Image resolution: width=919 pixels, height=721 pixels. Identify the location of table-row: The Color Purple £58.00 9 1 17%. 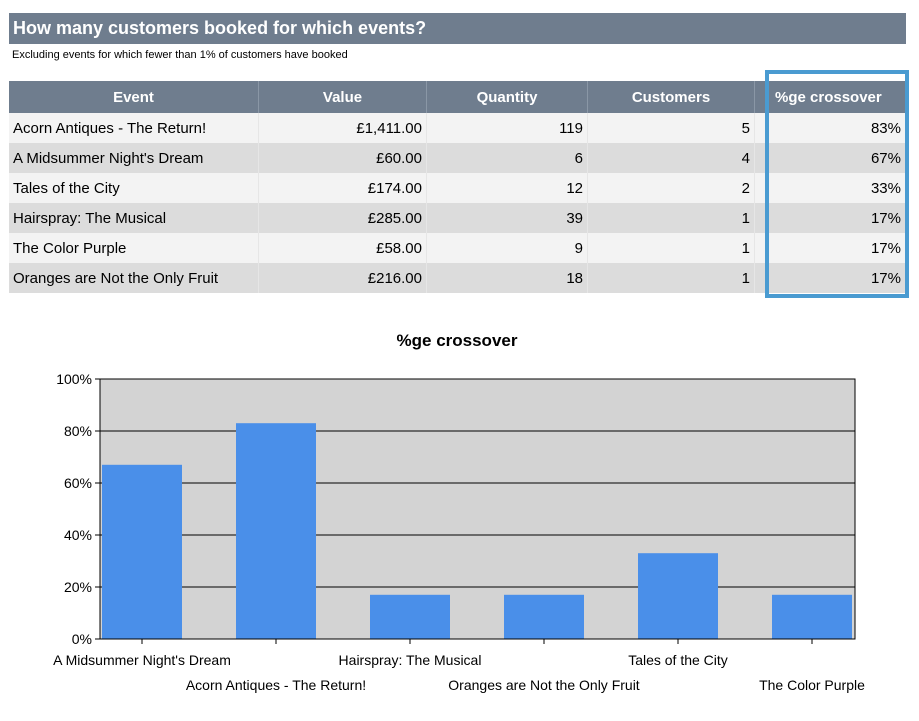
(457, 248).